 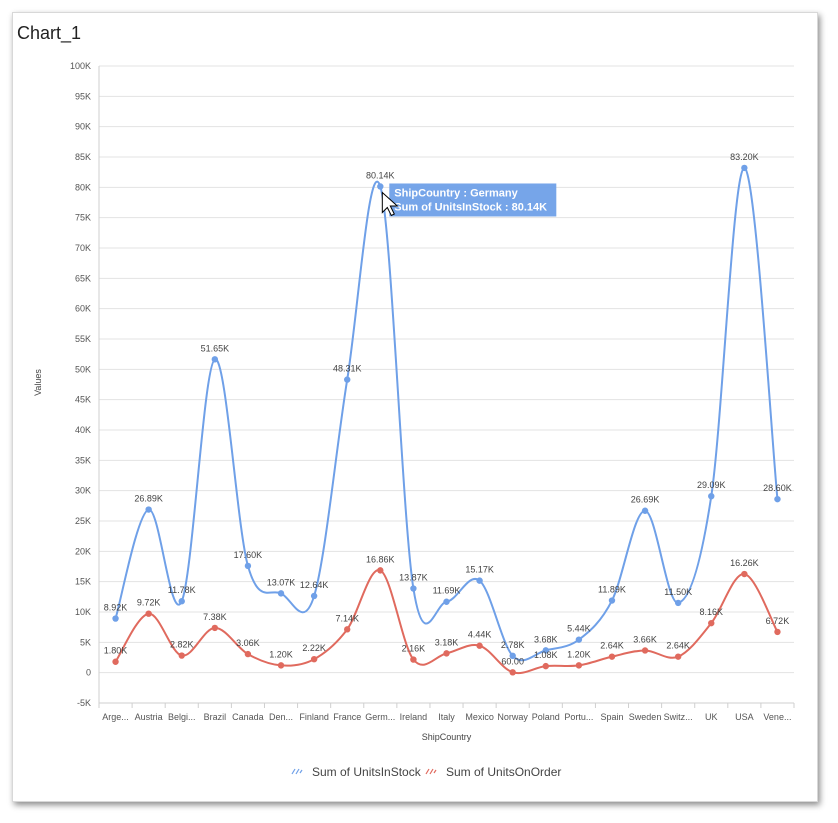 What do you see at coordinates (314, 585) in the screenshot?
I see `data-label: 12.64K` at bounding box center [314, 585].